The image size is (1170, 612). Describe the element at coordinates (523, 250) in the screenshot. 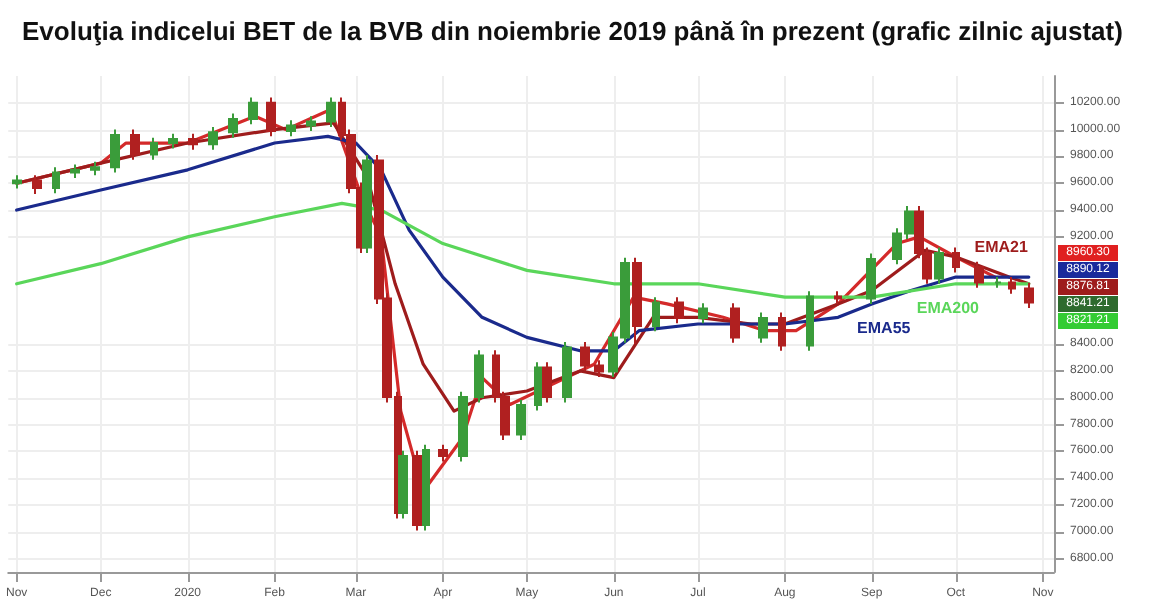

I see `line-series` at that location.